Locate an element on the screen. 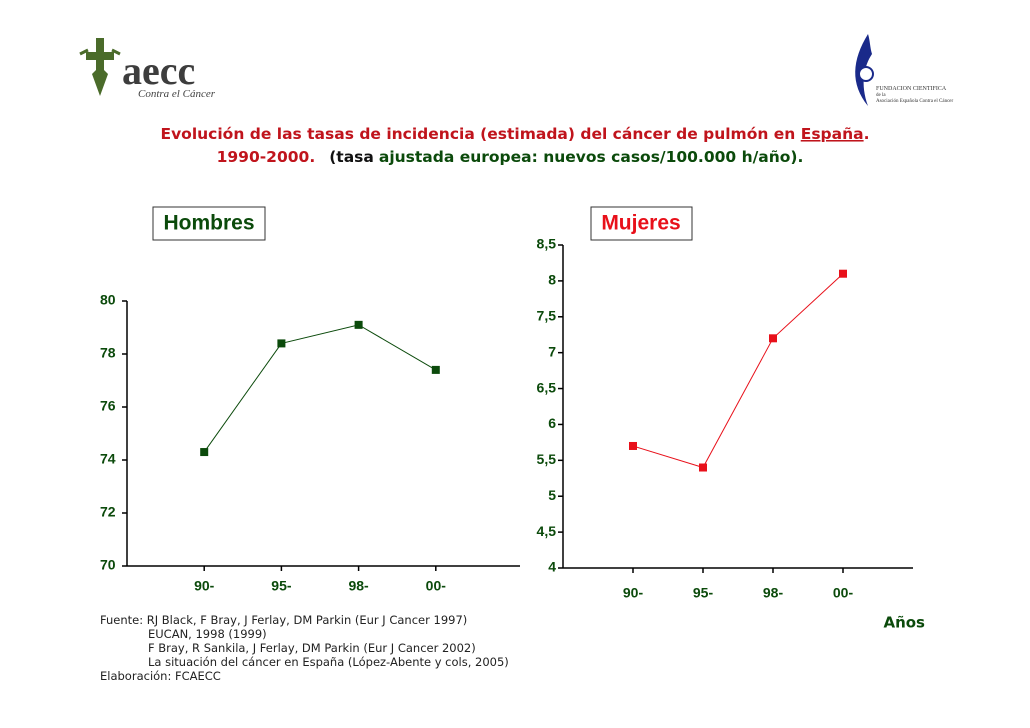 This screenshot has height=728, width=1030. y-tick-label: 8 is located at coordinates (552, 280).